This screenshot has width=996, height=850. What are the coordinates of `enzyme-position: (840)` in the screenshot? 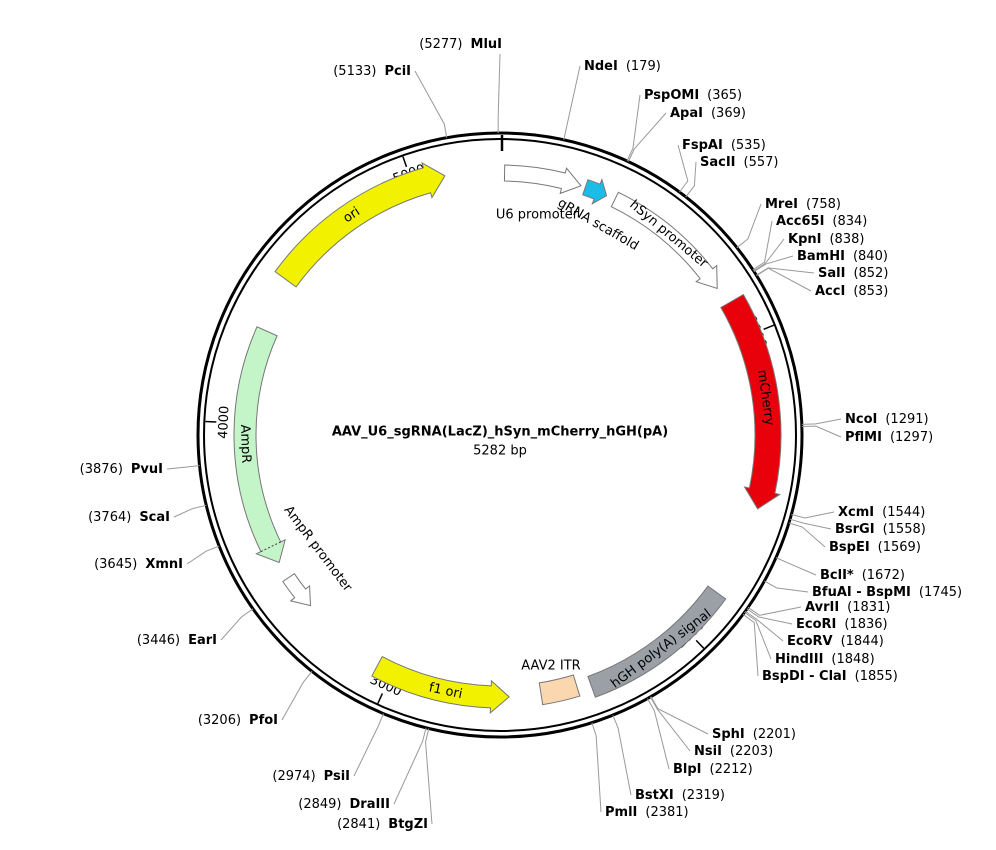 It's located at (870, 256).